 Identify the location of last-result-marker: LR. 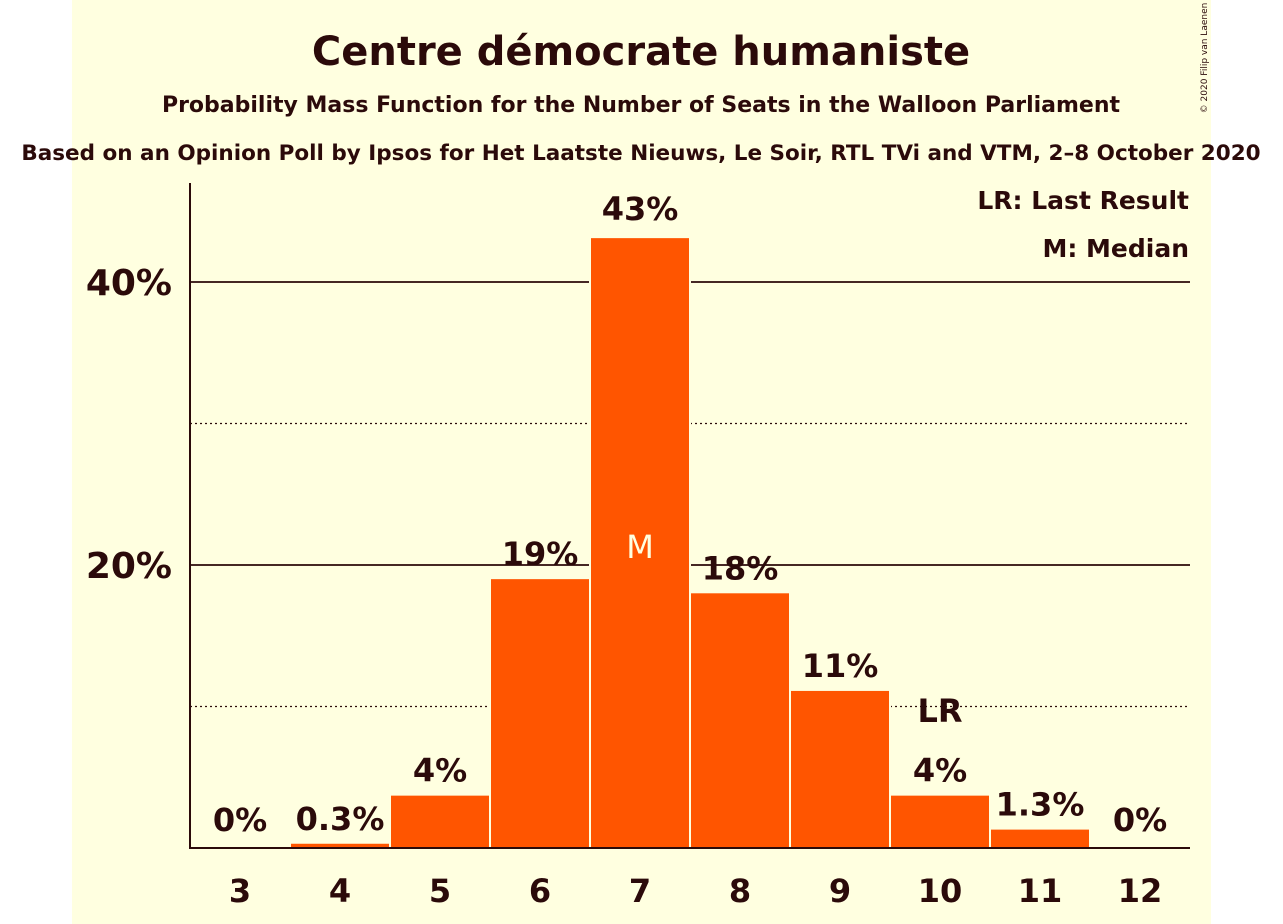
(939, 711).